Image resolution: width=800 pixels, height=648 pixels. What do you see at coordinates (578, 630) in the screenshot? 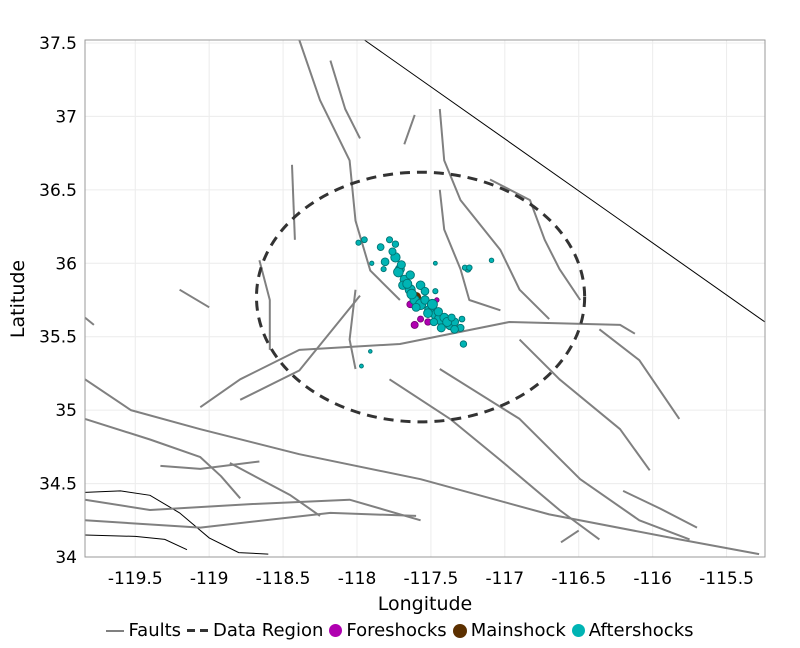
I see `aftershock-dot-swatch` at bounding box center [578, 630].